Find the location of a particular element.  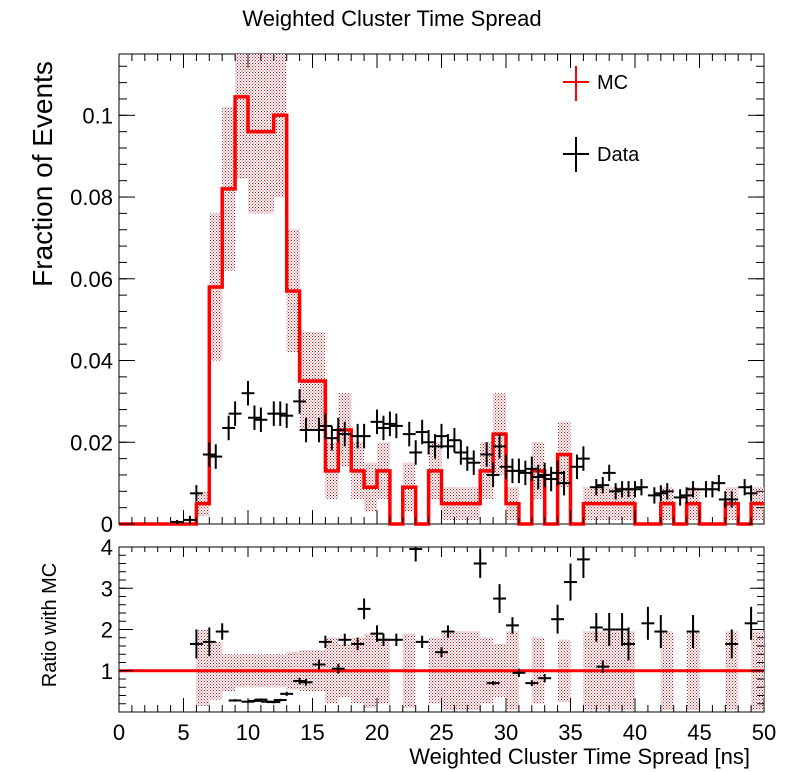

top-y-tick-label: 0 is located at coordinates (107, 524).